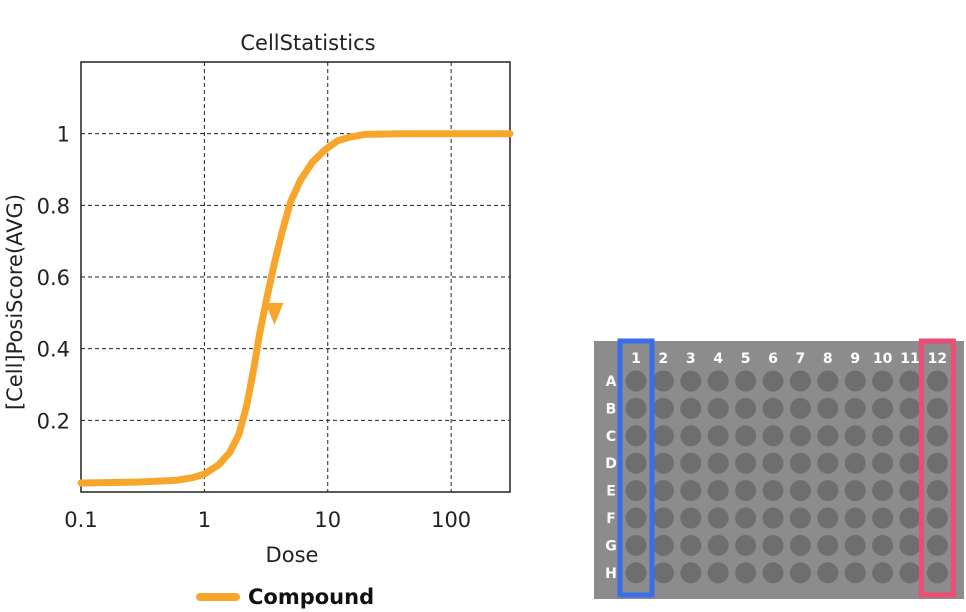 This screenshot has height=612, width=966. Describe the element at coordinates (611, 409) in the screenshot. I see `plate-row-label: B` at that location.